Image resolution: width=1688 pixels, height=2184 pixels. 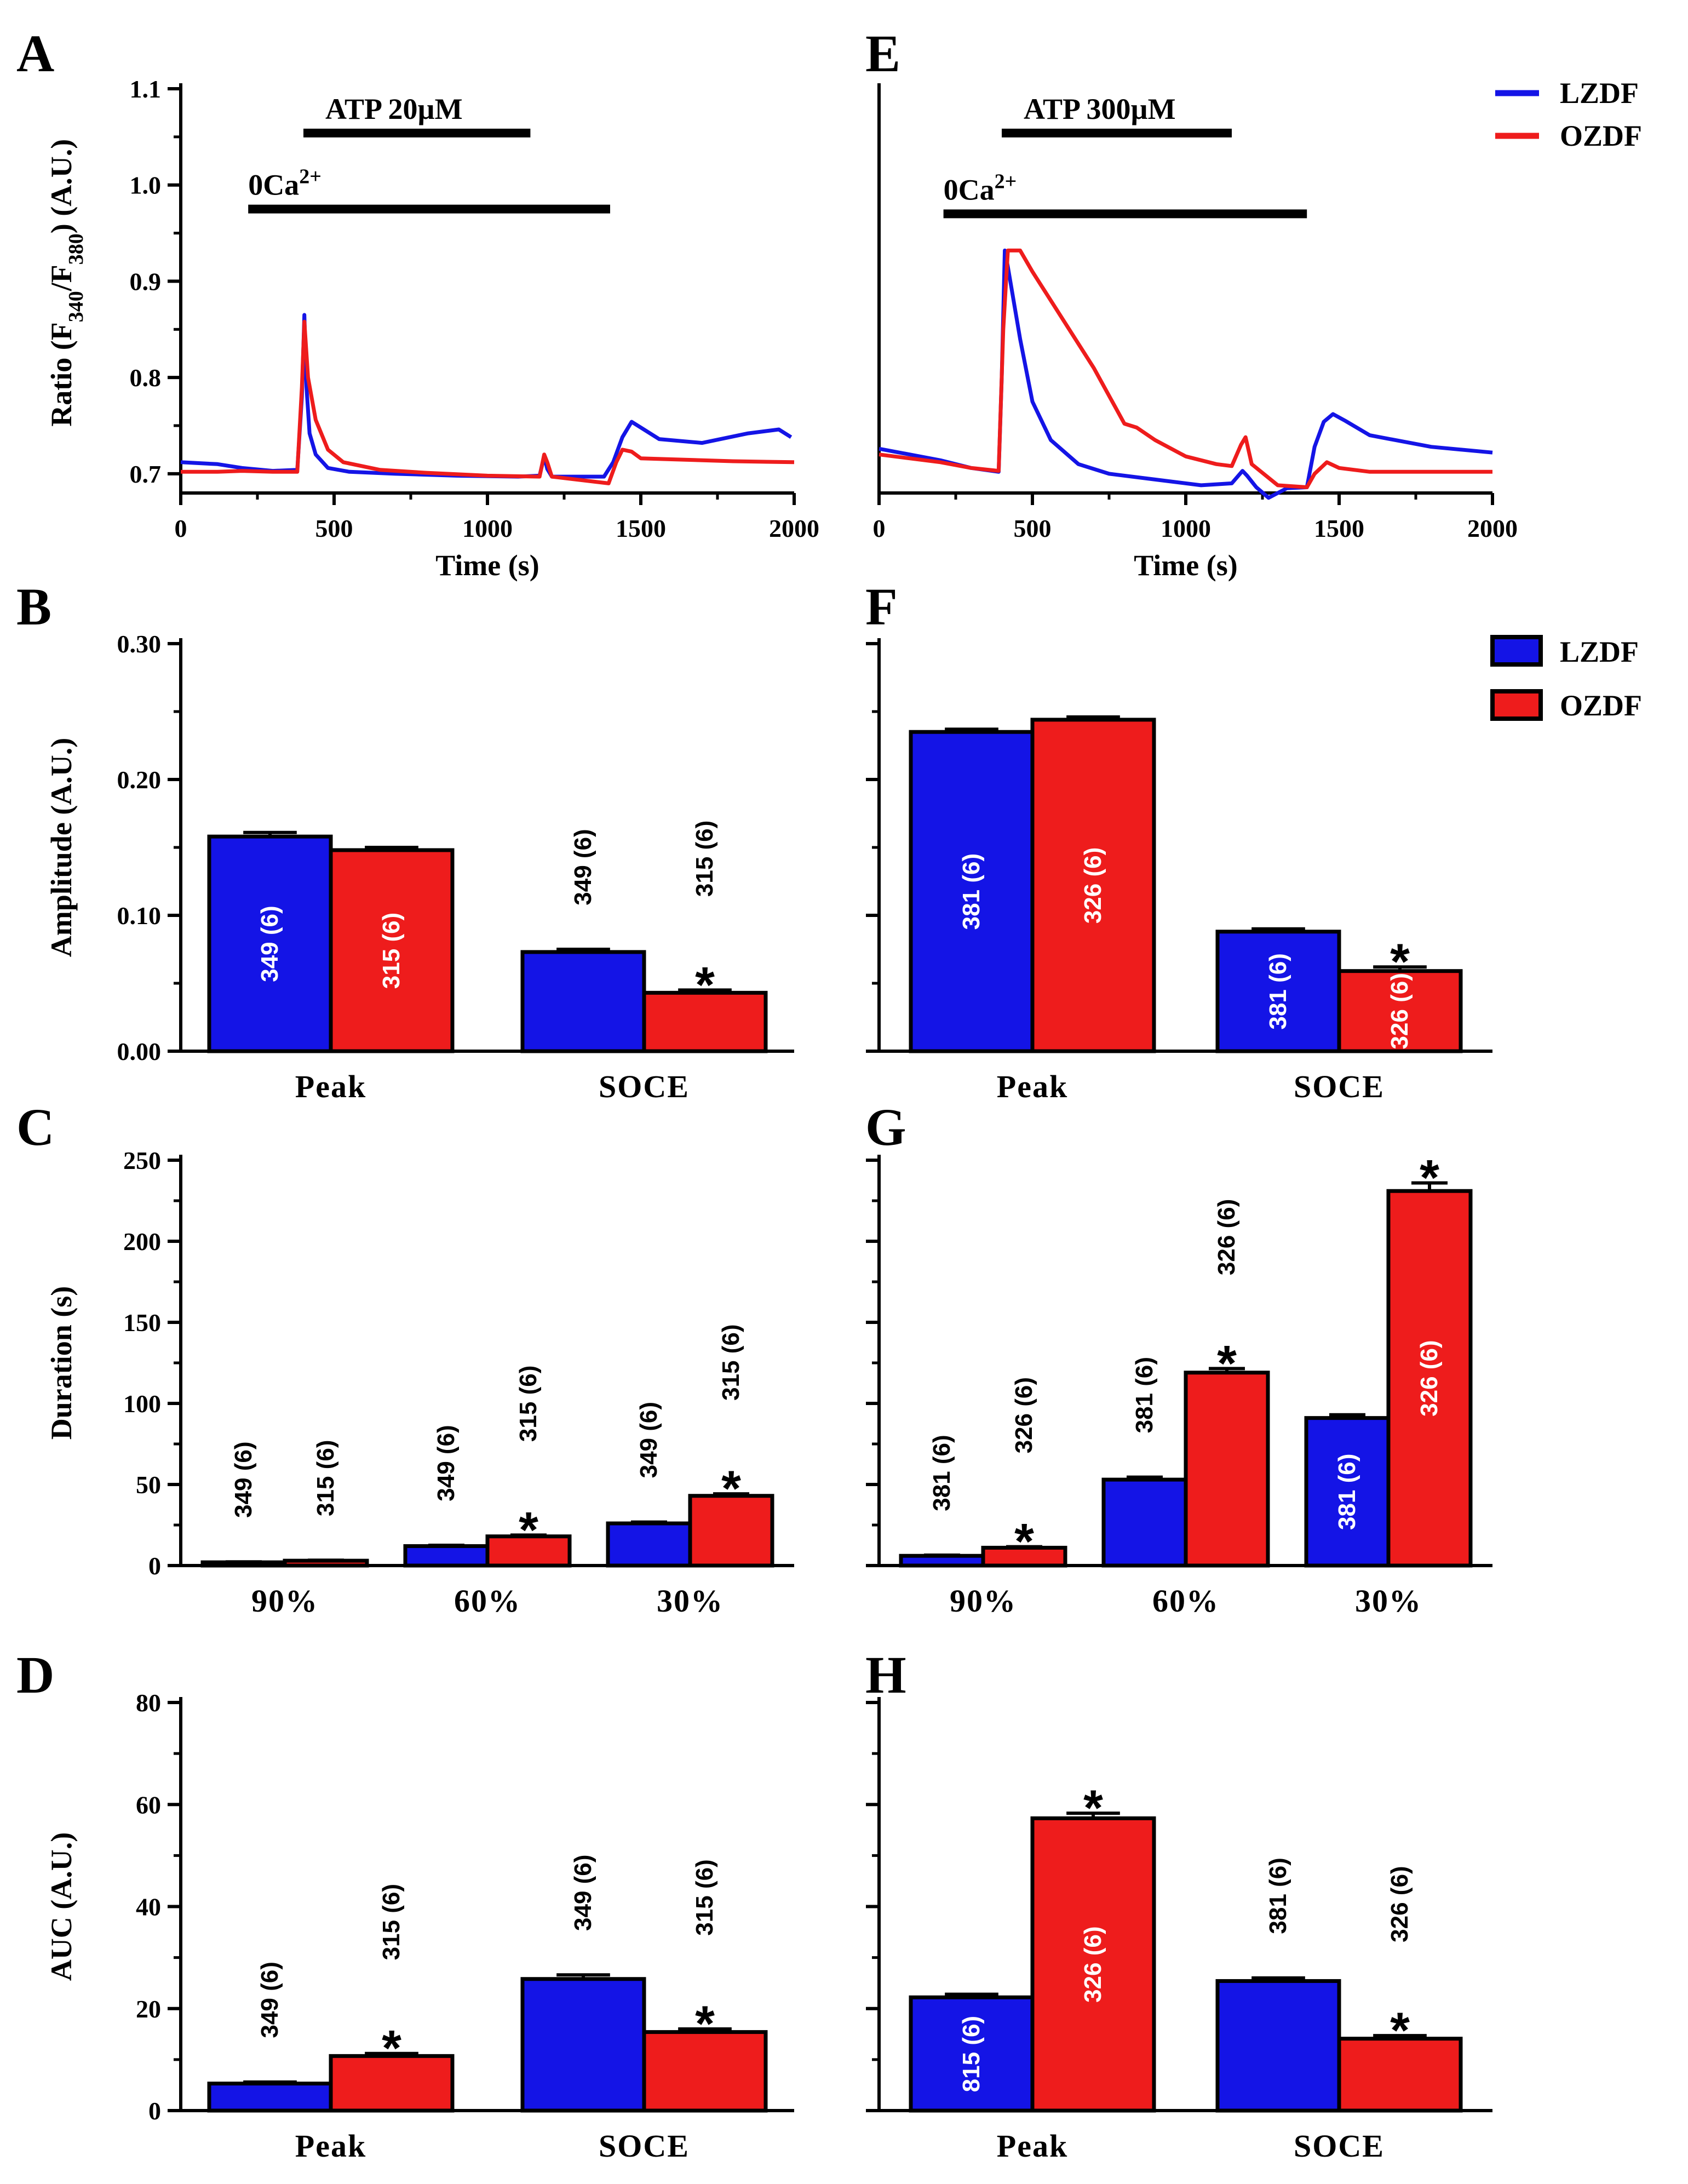 What do you see at coordinates (881, 606) in the screenshot?
I see `panel-label-f: F` at bounding box center [881, 606].